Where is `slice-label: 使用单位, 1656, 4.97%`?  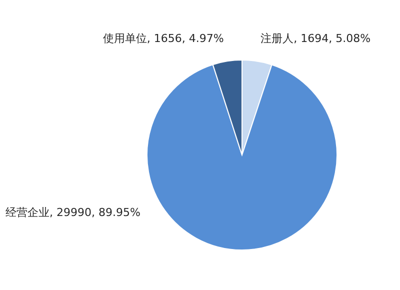 slice-label: 使用单位, 1656, 4.97% is located at coordinates (163, 39).